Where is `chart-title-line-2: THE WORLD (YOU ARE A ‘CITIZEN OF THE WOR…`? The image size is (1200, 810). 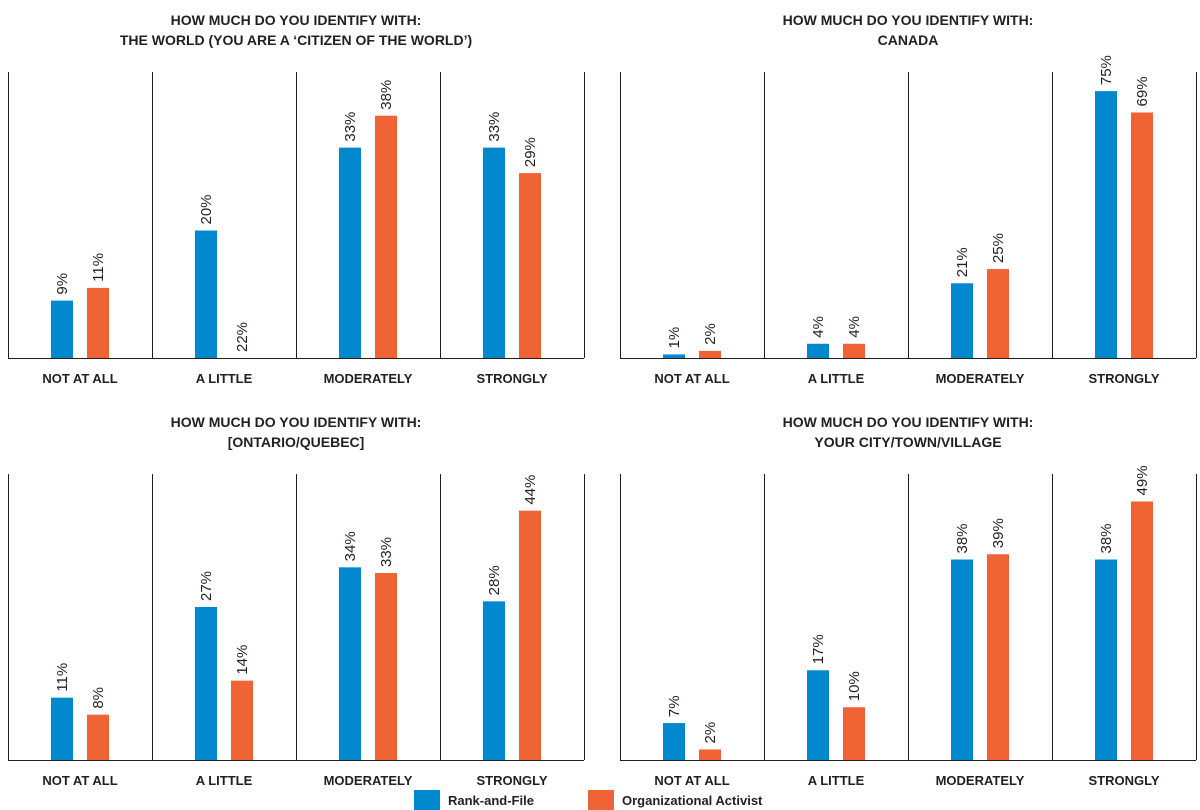
chart-title-line-2: THE WORLD (YOU ARE A ‘CITIZEN OF THE WOR… is located at coordinates (296, 40).